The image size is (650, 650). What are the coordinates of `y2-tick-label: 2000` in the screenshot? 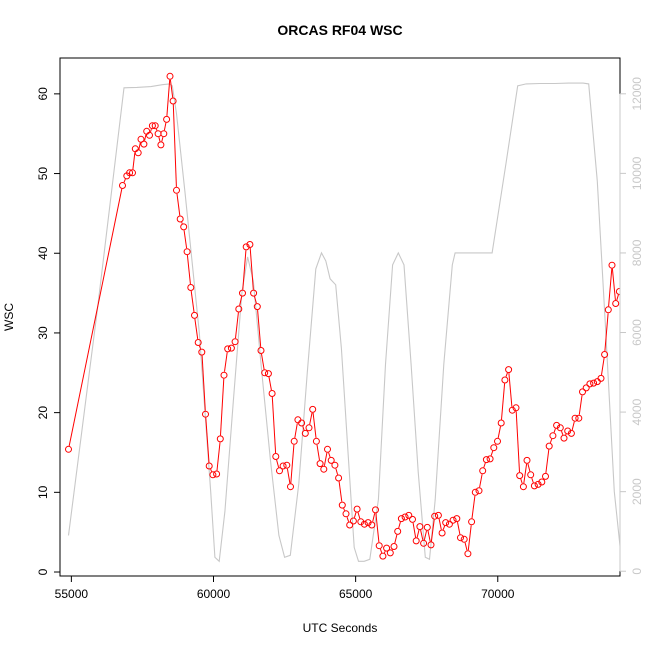 It's located at (637, 491).